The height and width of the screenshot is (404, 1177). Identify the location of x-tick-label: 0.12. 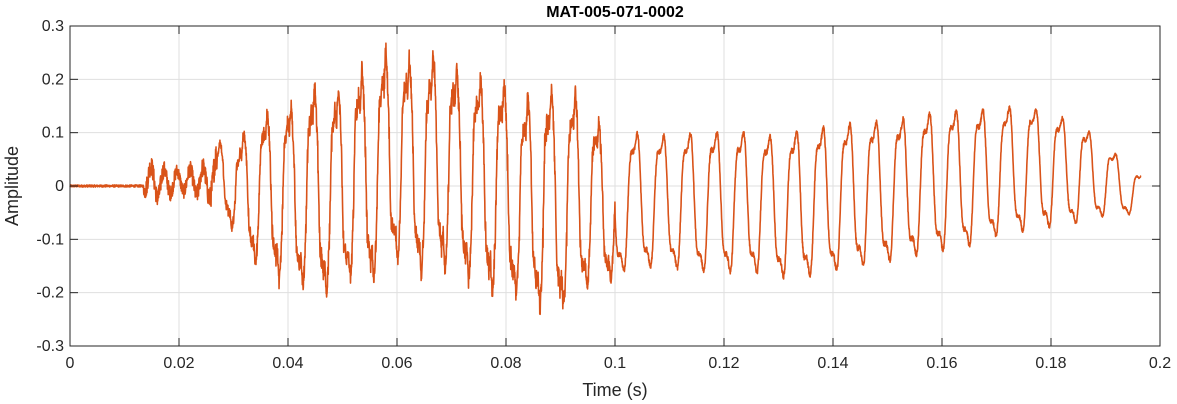
(723, 363).